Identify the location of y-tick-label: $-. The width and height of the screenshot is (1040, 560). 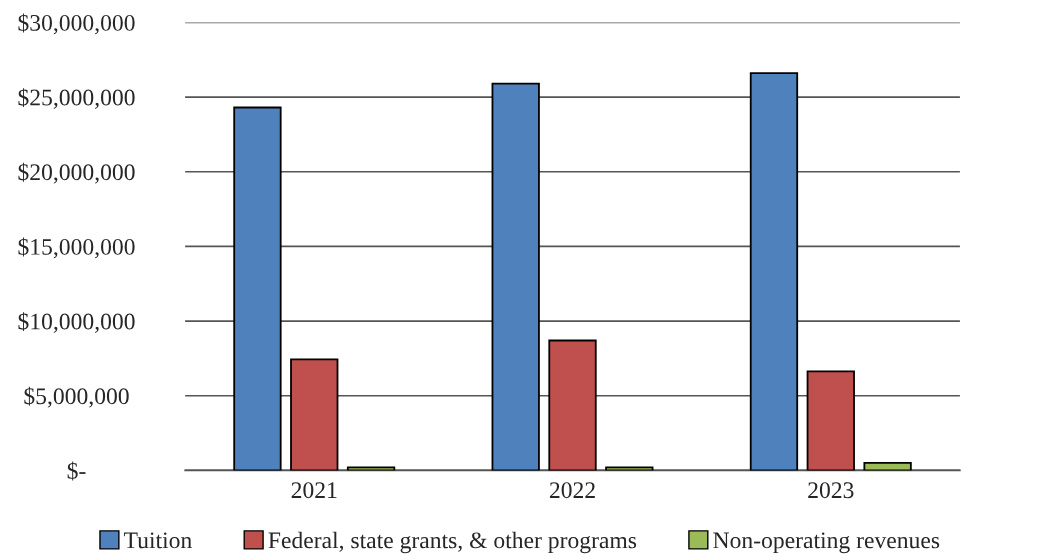
(76, 471).